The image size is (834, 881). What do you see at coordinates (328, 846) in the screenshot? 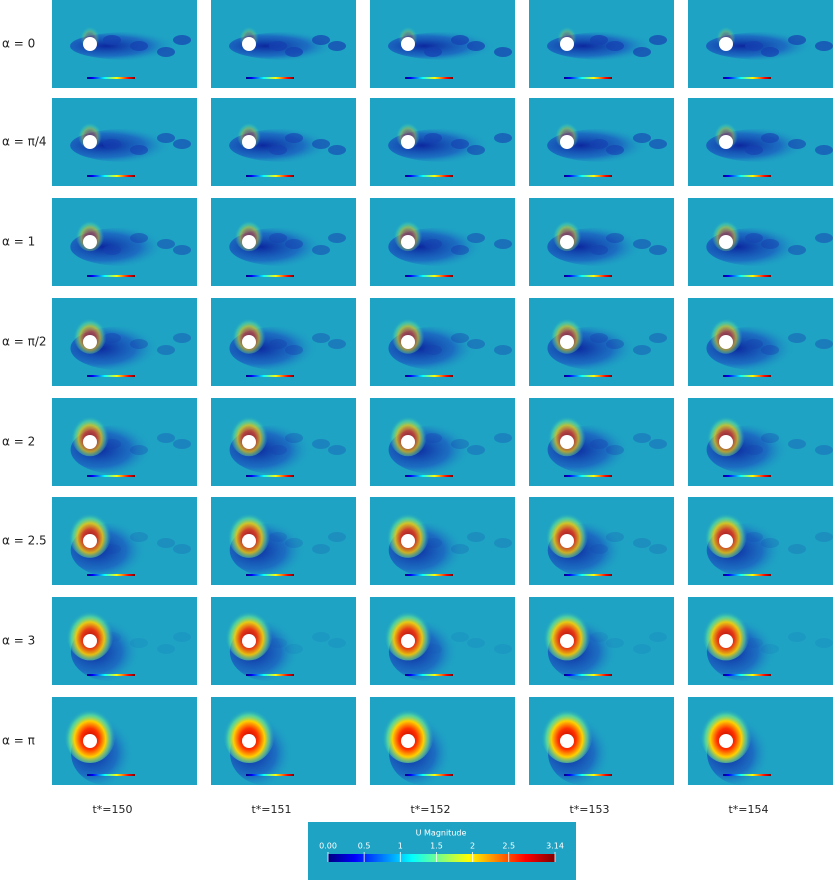
I see `colorbar-tick-label: 0.00` at bounding box center [328, 846].